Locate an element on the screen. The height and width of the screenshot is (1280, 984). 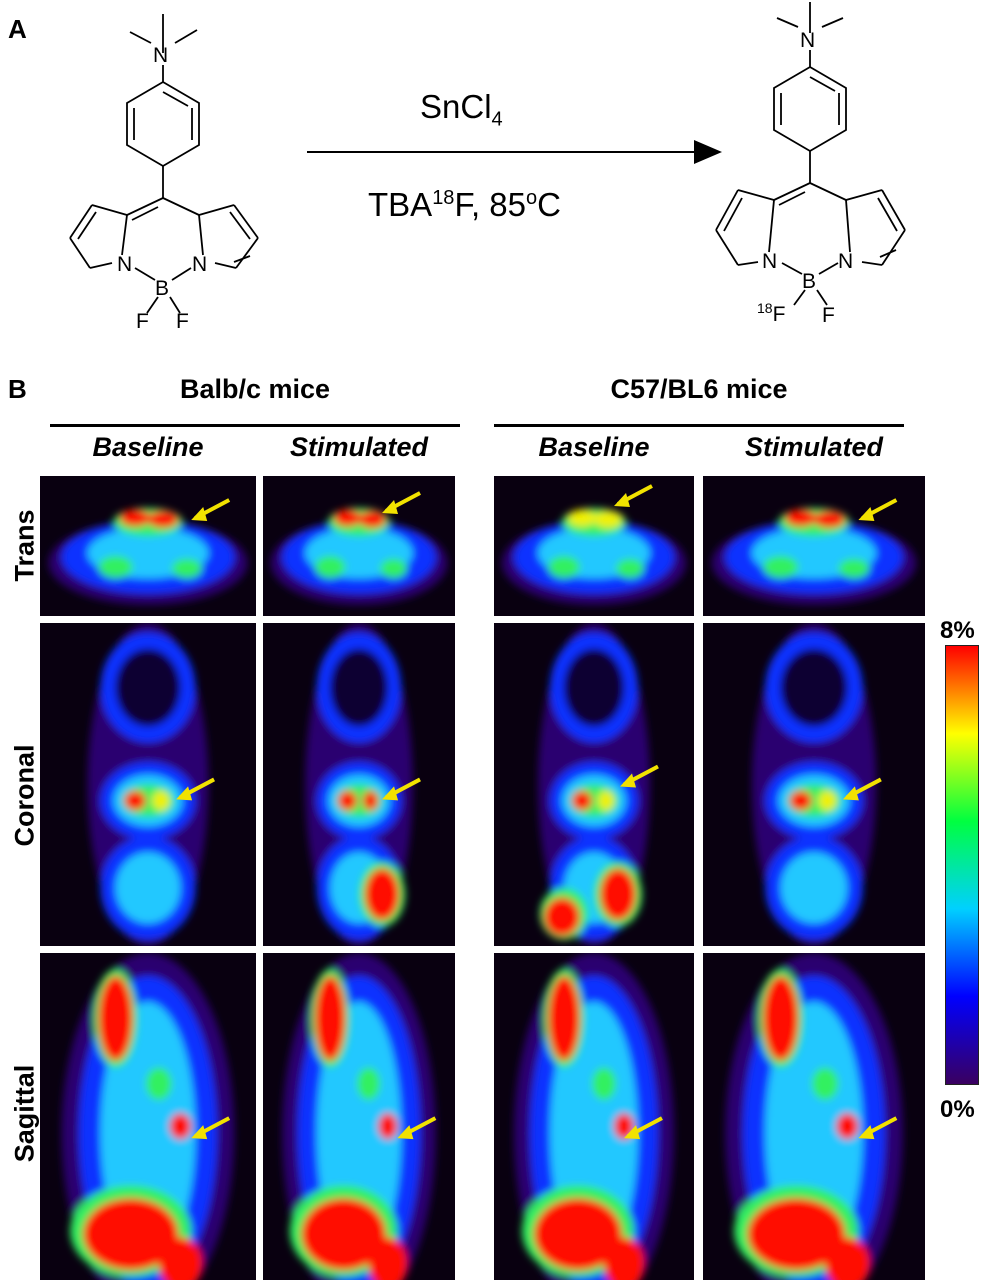
reagent-degree-sup: o is located at coordinates (531, 198).